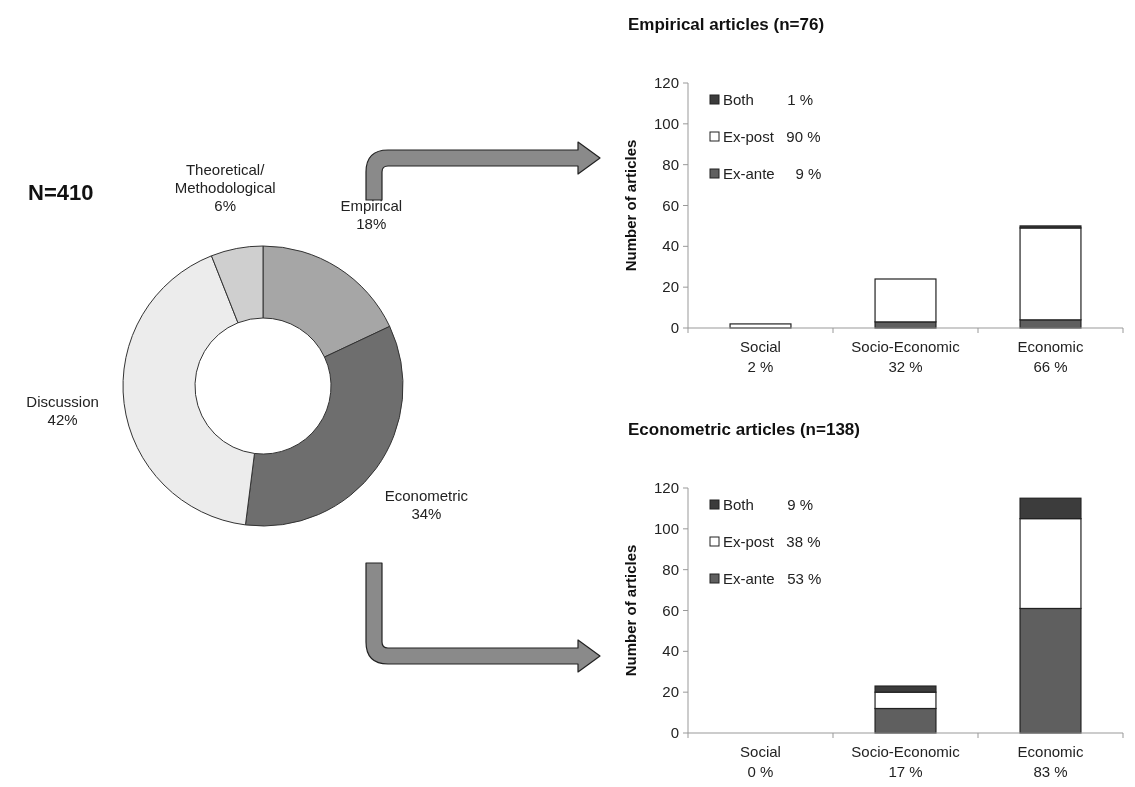 This screenshot has width=1135, height=787. Describe the element at coordinates (225, 178) in the screenshot. I see `slice-label: Theoretical/ Methodological` at that location.